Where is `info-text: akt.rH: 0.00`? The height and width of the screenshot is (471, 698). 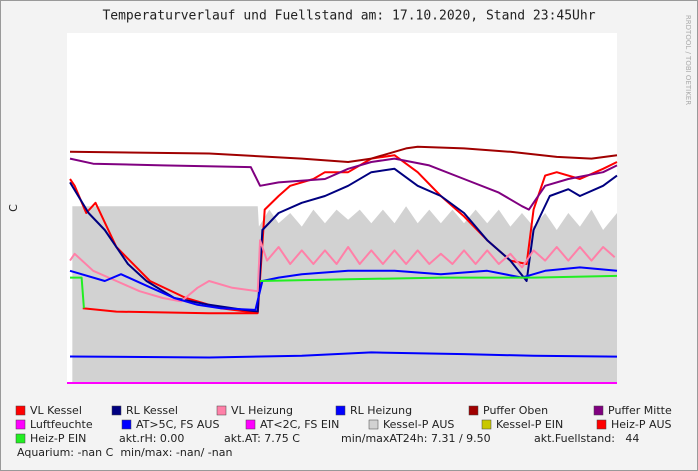
info-text: akt.rH: 0.00 is located at coordinates (151, 438).